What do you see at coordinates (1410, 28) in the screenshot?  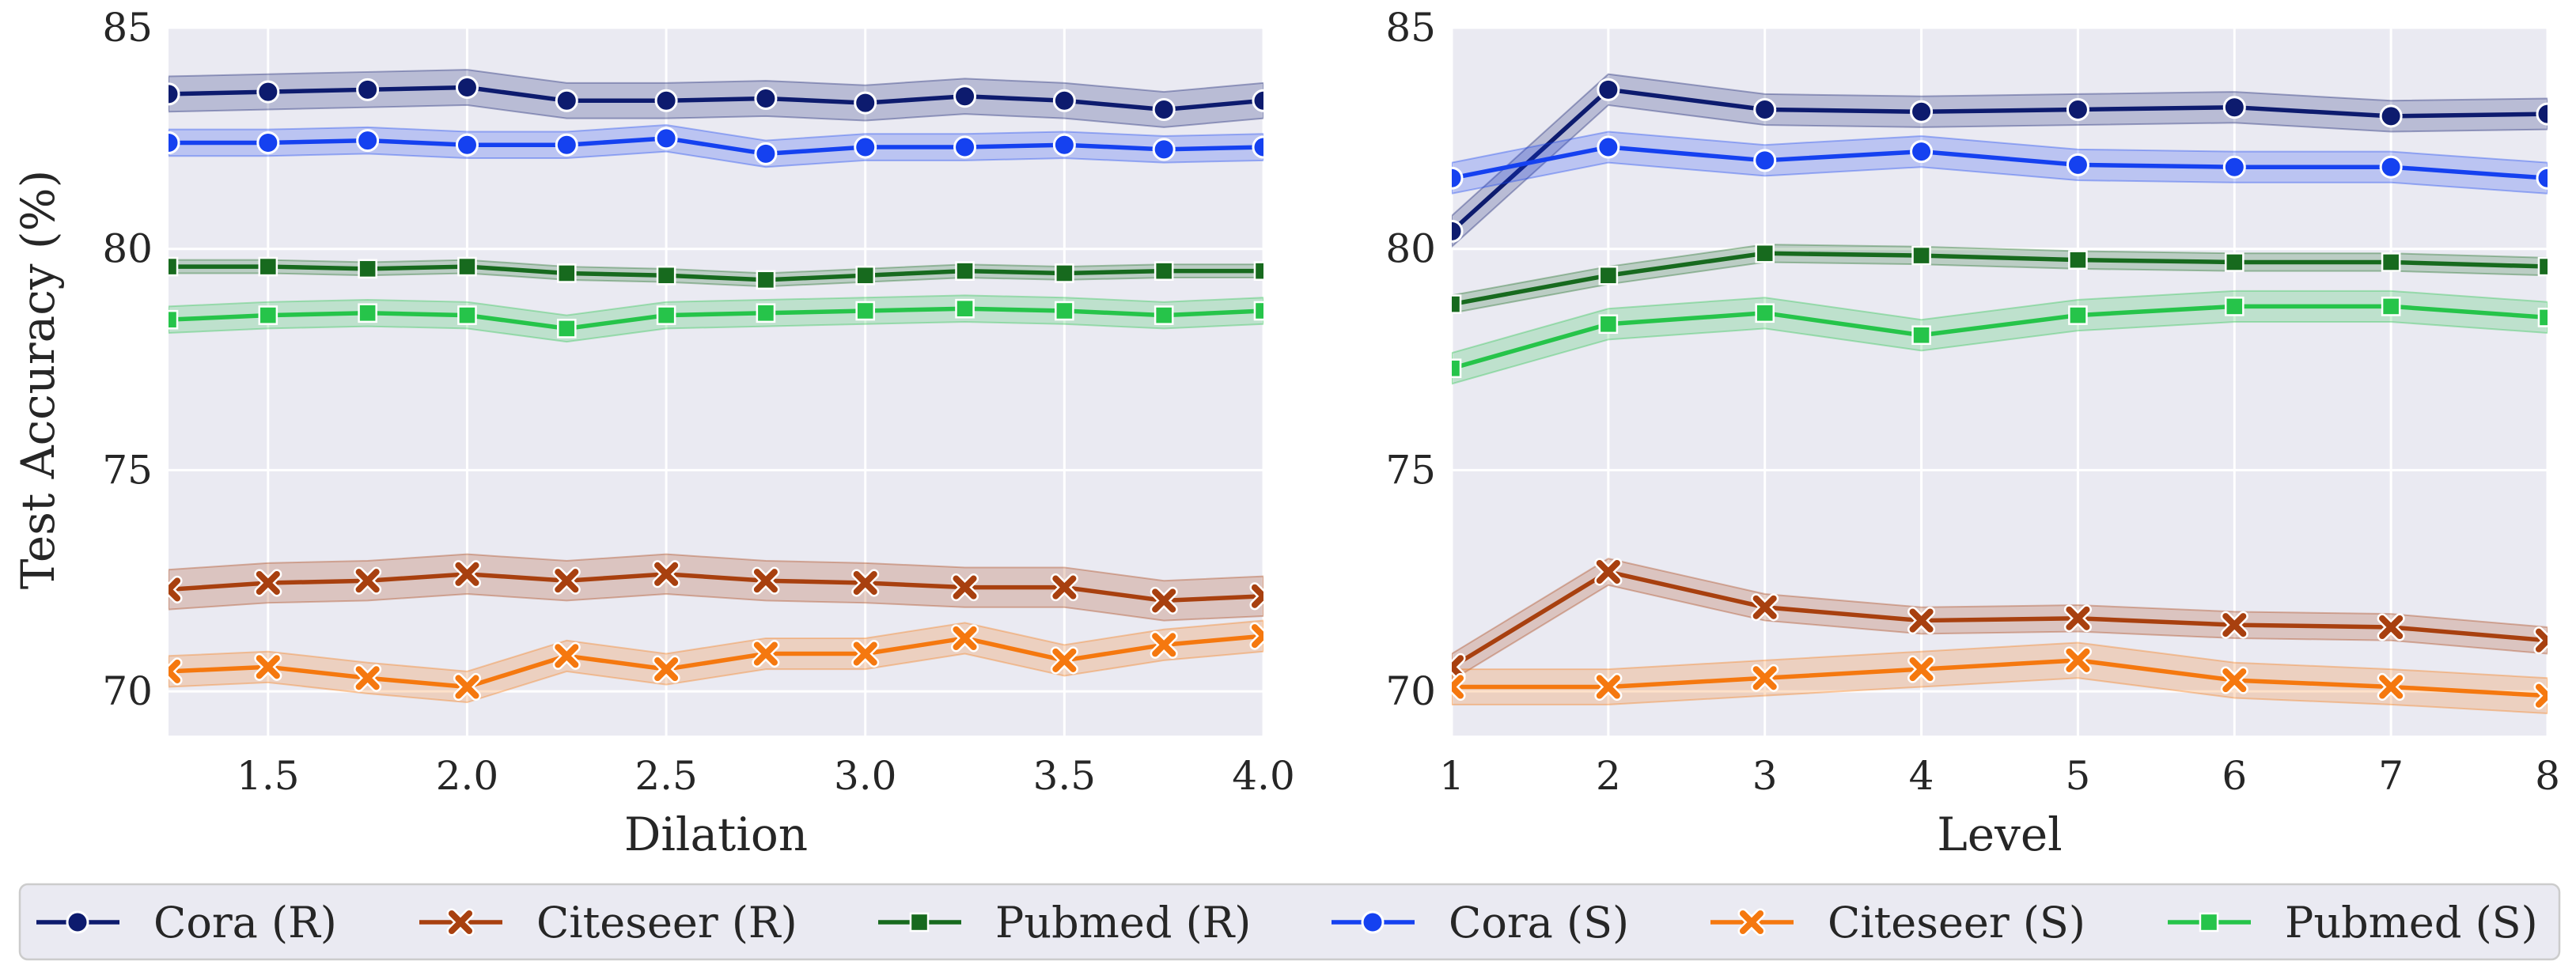 I see `y-tick-label: 85` at bounding box center [1410, 28].